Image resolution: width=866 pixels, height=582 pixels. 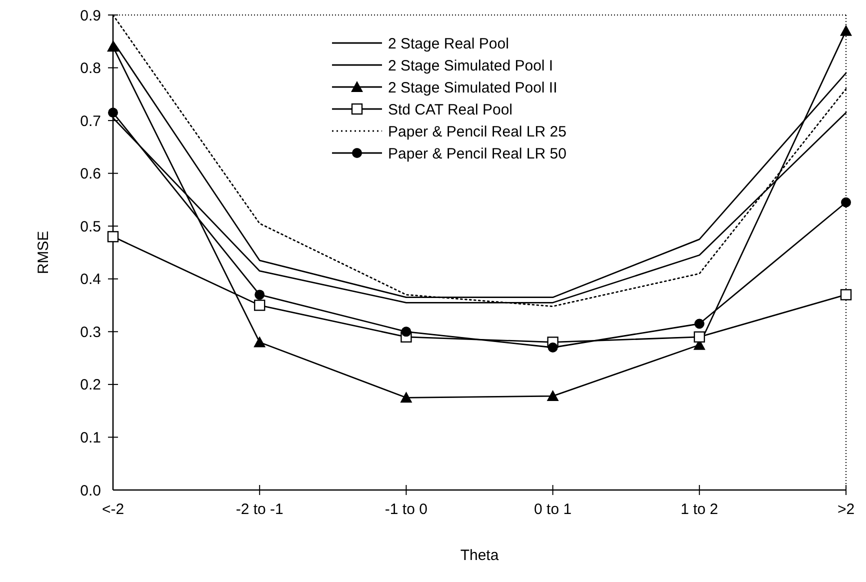 I want to click on legend-label: Paper & Pencil Real LR 50, so click(x=477, y=153).